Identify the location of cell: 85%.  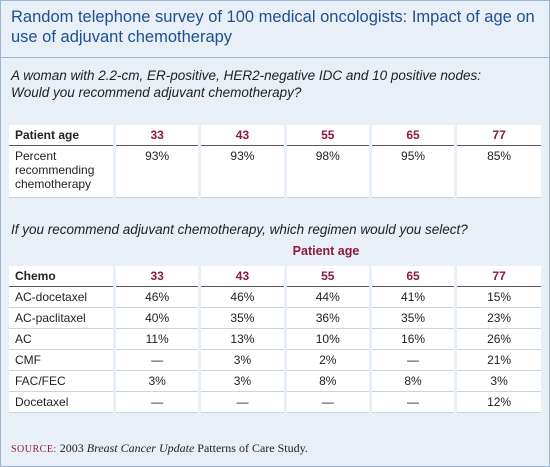
(497, 171).